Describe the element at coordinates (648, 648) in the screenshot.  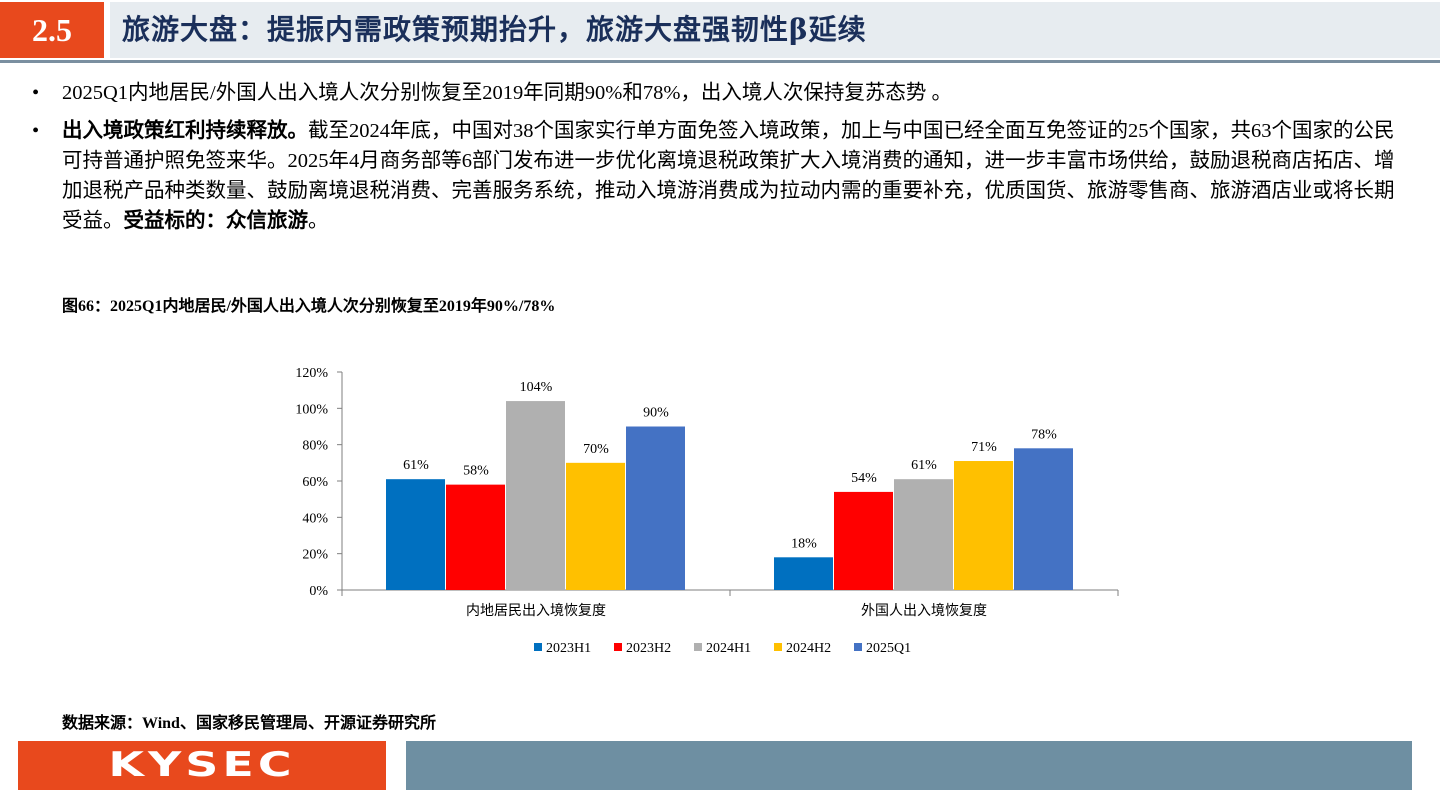
I see `legend-label: 2023H2` at that location.